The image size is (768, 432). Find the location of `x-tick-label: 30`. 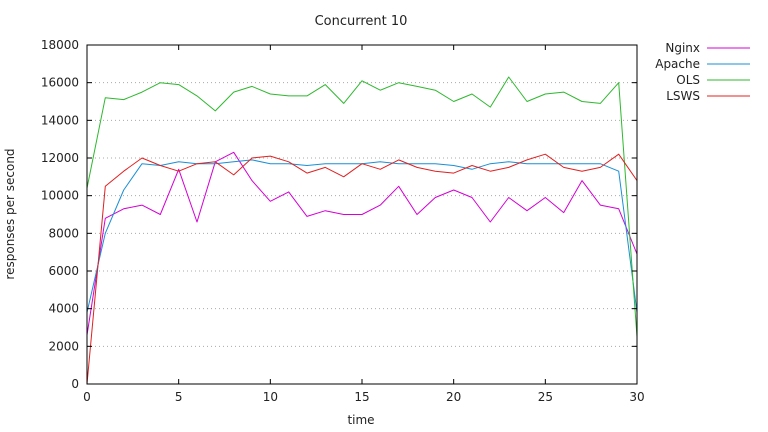

x-tick-label: 30 is located at coordinates (636, 397).